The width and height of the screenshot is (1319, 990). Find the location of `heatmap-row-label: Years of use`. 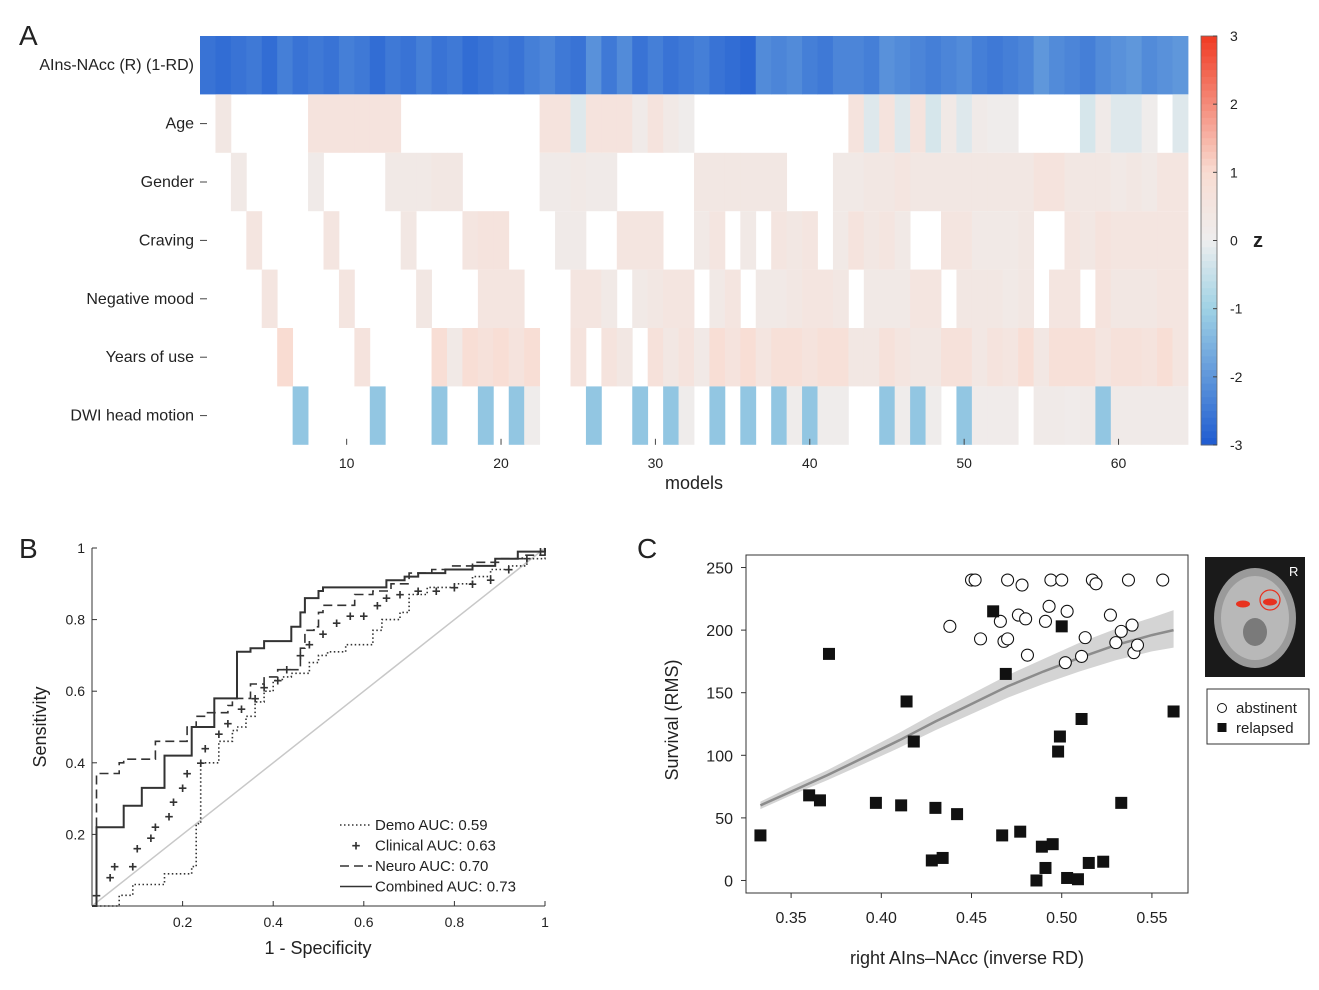

heatmap-row-label: Years of use is located at coordinates (150, 357).